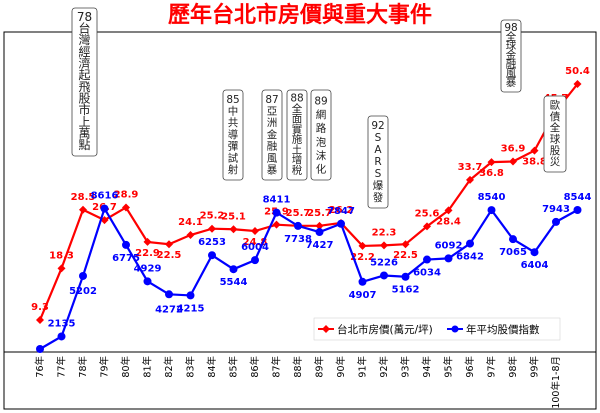 This screenshot has height=413, width=600. Describe the element at coordinates (255, 367) in the screenshot. I see `x-tick-label: 86年` at that location.